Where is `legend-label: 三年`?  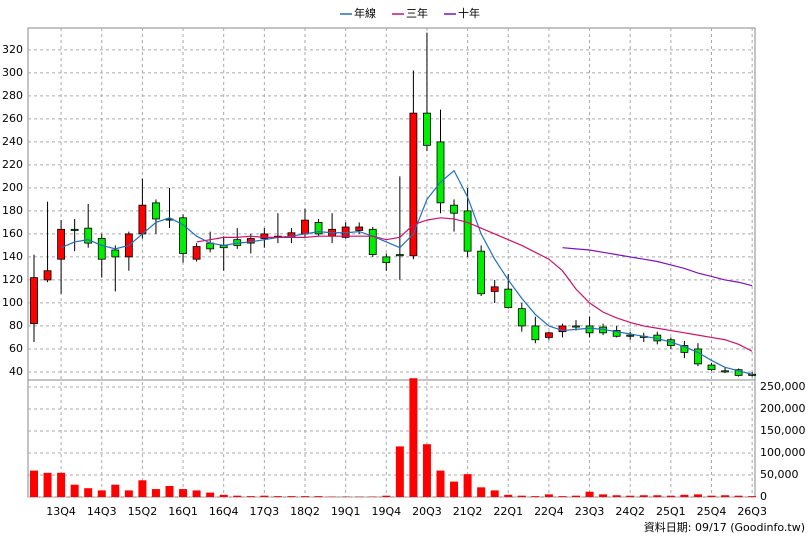 legend-label: 三年 is located at coordinates (417, 13).